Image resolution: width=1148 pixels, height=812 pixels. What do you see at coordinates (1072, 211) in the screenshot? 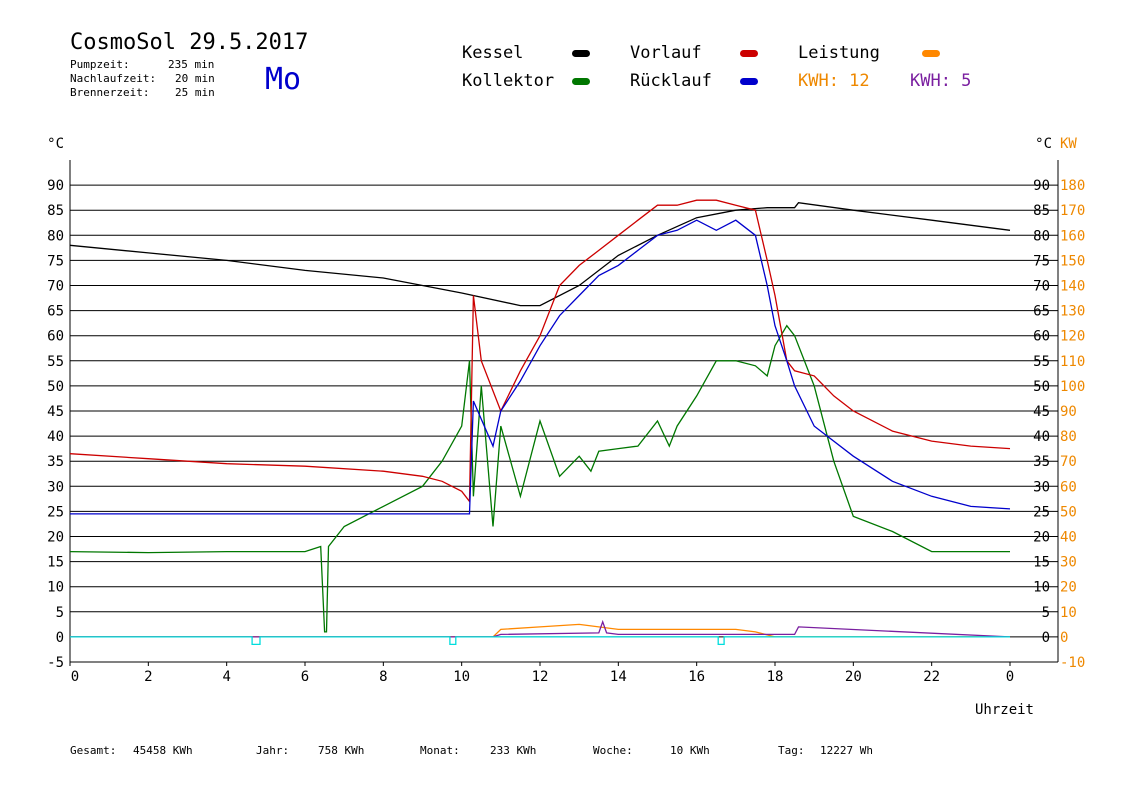
I see `y-tick-label-right-kw: 170` at bounding box center [1072, 211].